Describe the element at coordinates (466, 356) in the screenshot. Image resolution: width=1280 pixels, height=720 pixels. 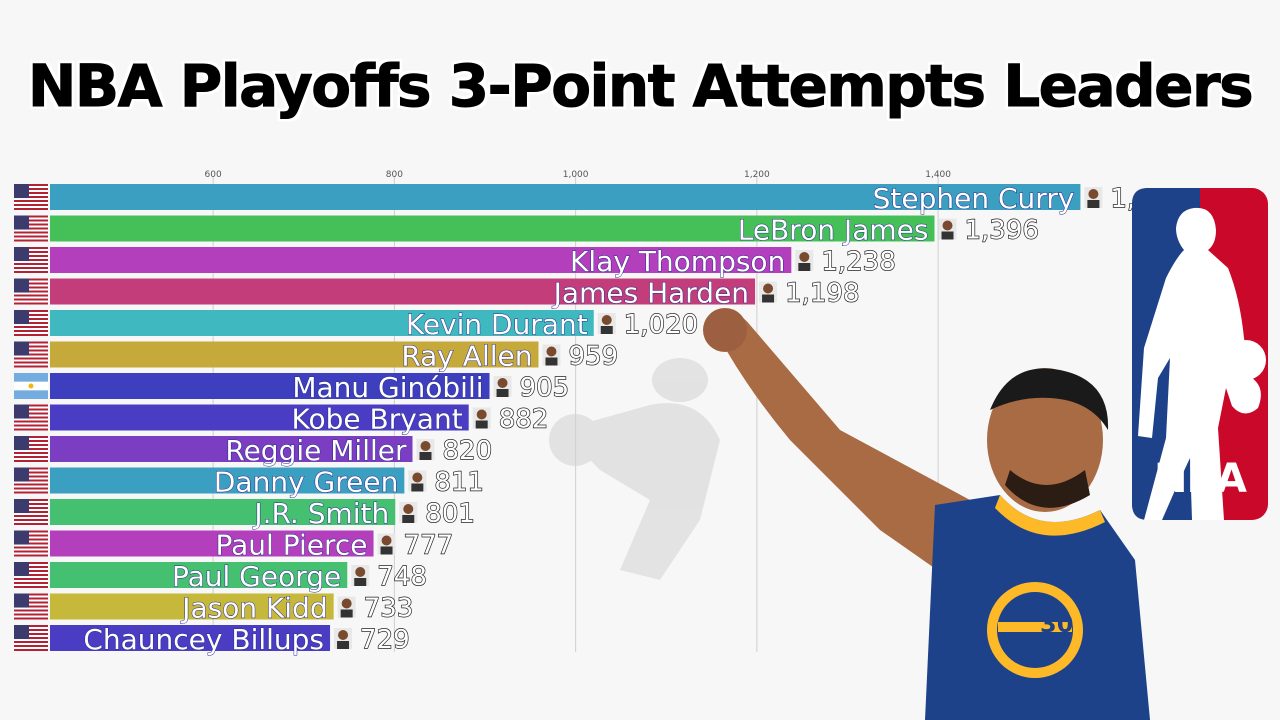
I see `bar-label: Ray Allen` at that location.